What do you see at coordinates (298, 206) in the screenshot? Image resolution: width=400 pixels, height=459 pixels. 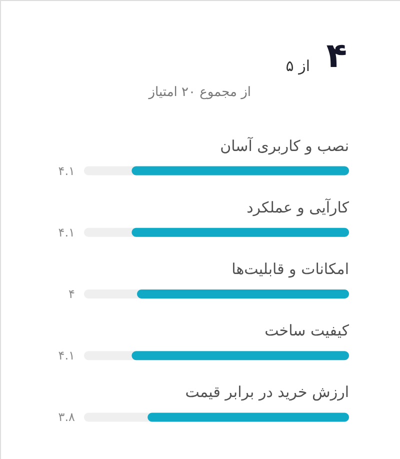 I see `y-tick-label: کارآیی و عملکرد` at bounding box center [298, 206].